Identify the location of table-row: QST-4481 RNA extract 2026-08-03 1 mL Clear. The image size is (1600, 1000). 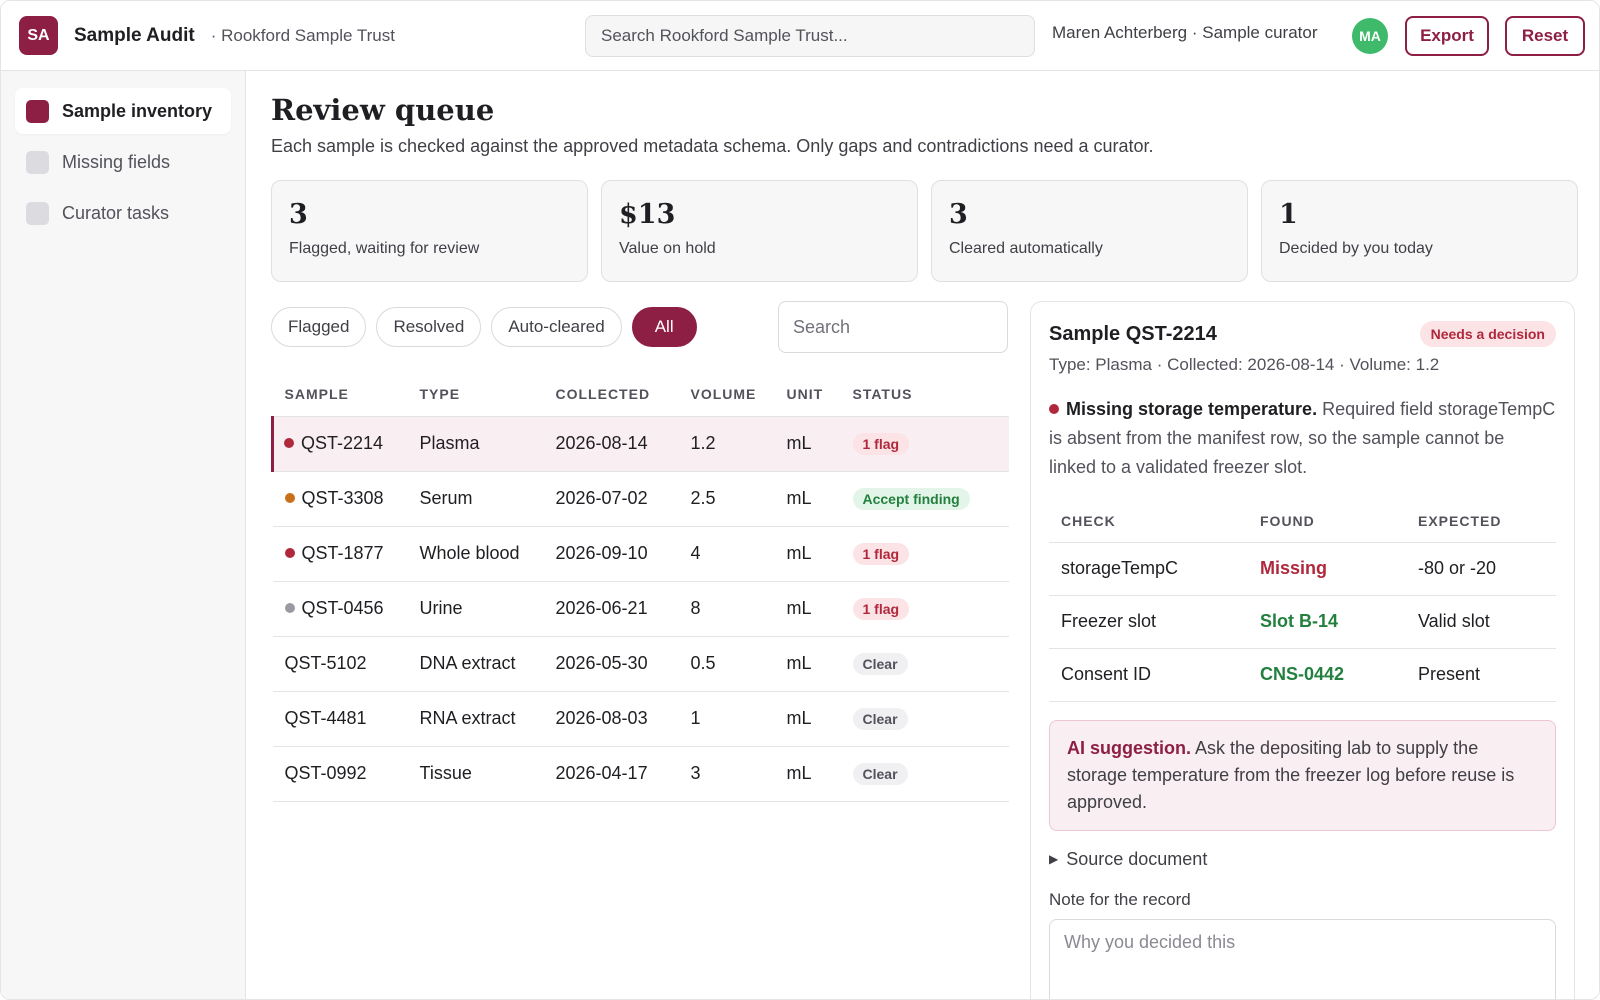
(640, 719).